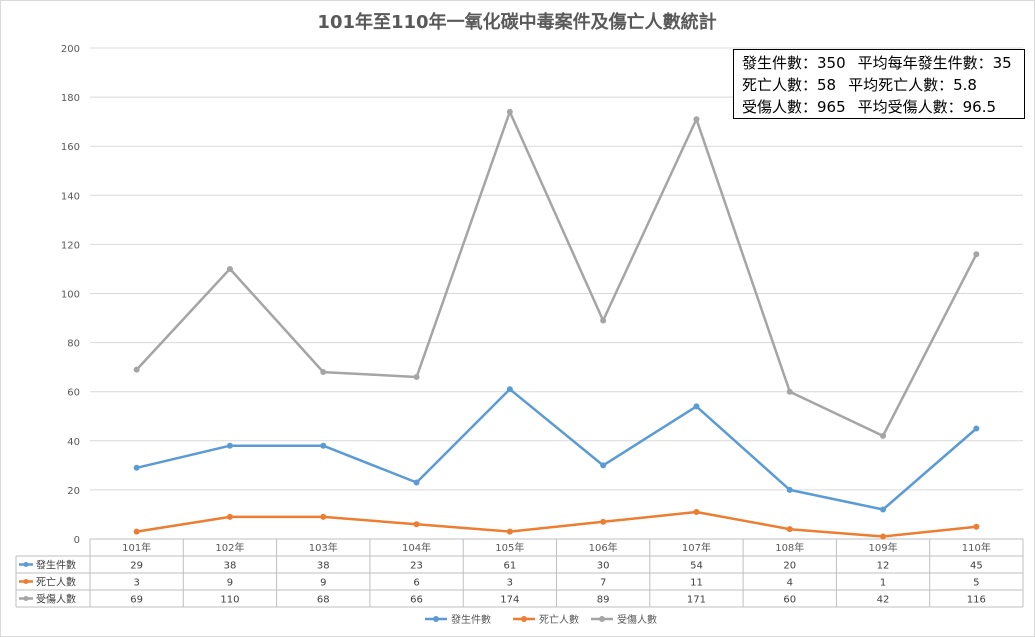 The height and width of the screenshot is (637, 1035). Describe the element at coordinates (70, 147) in the screenshot. I see `y-tick-label-160: 160` at that location.